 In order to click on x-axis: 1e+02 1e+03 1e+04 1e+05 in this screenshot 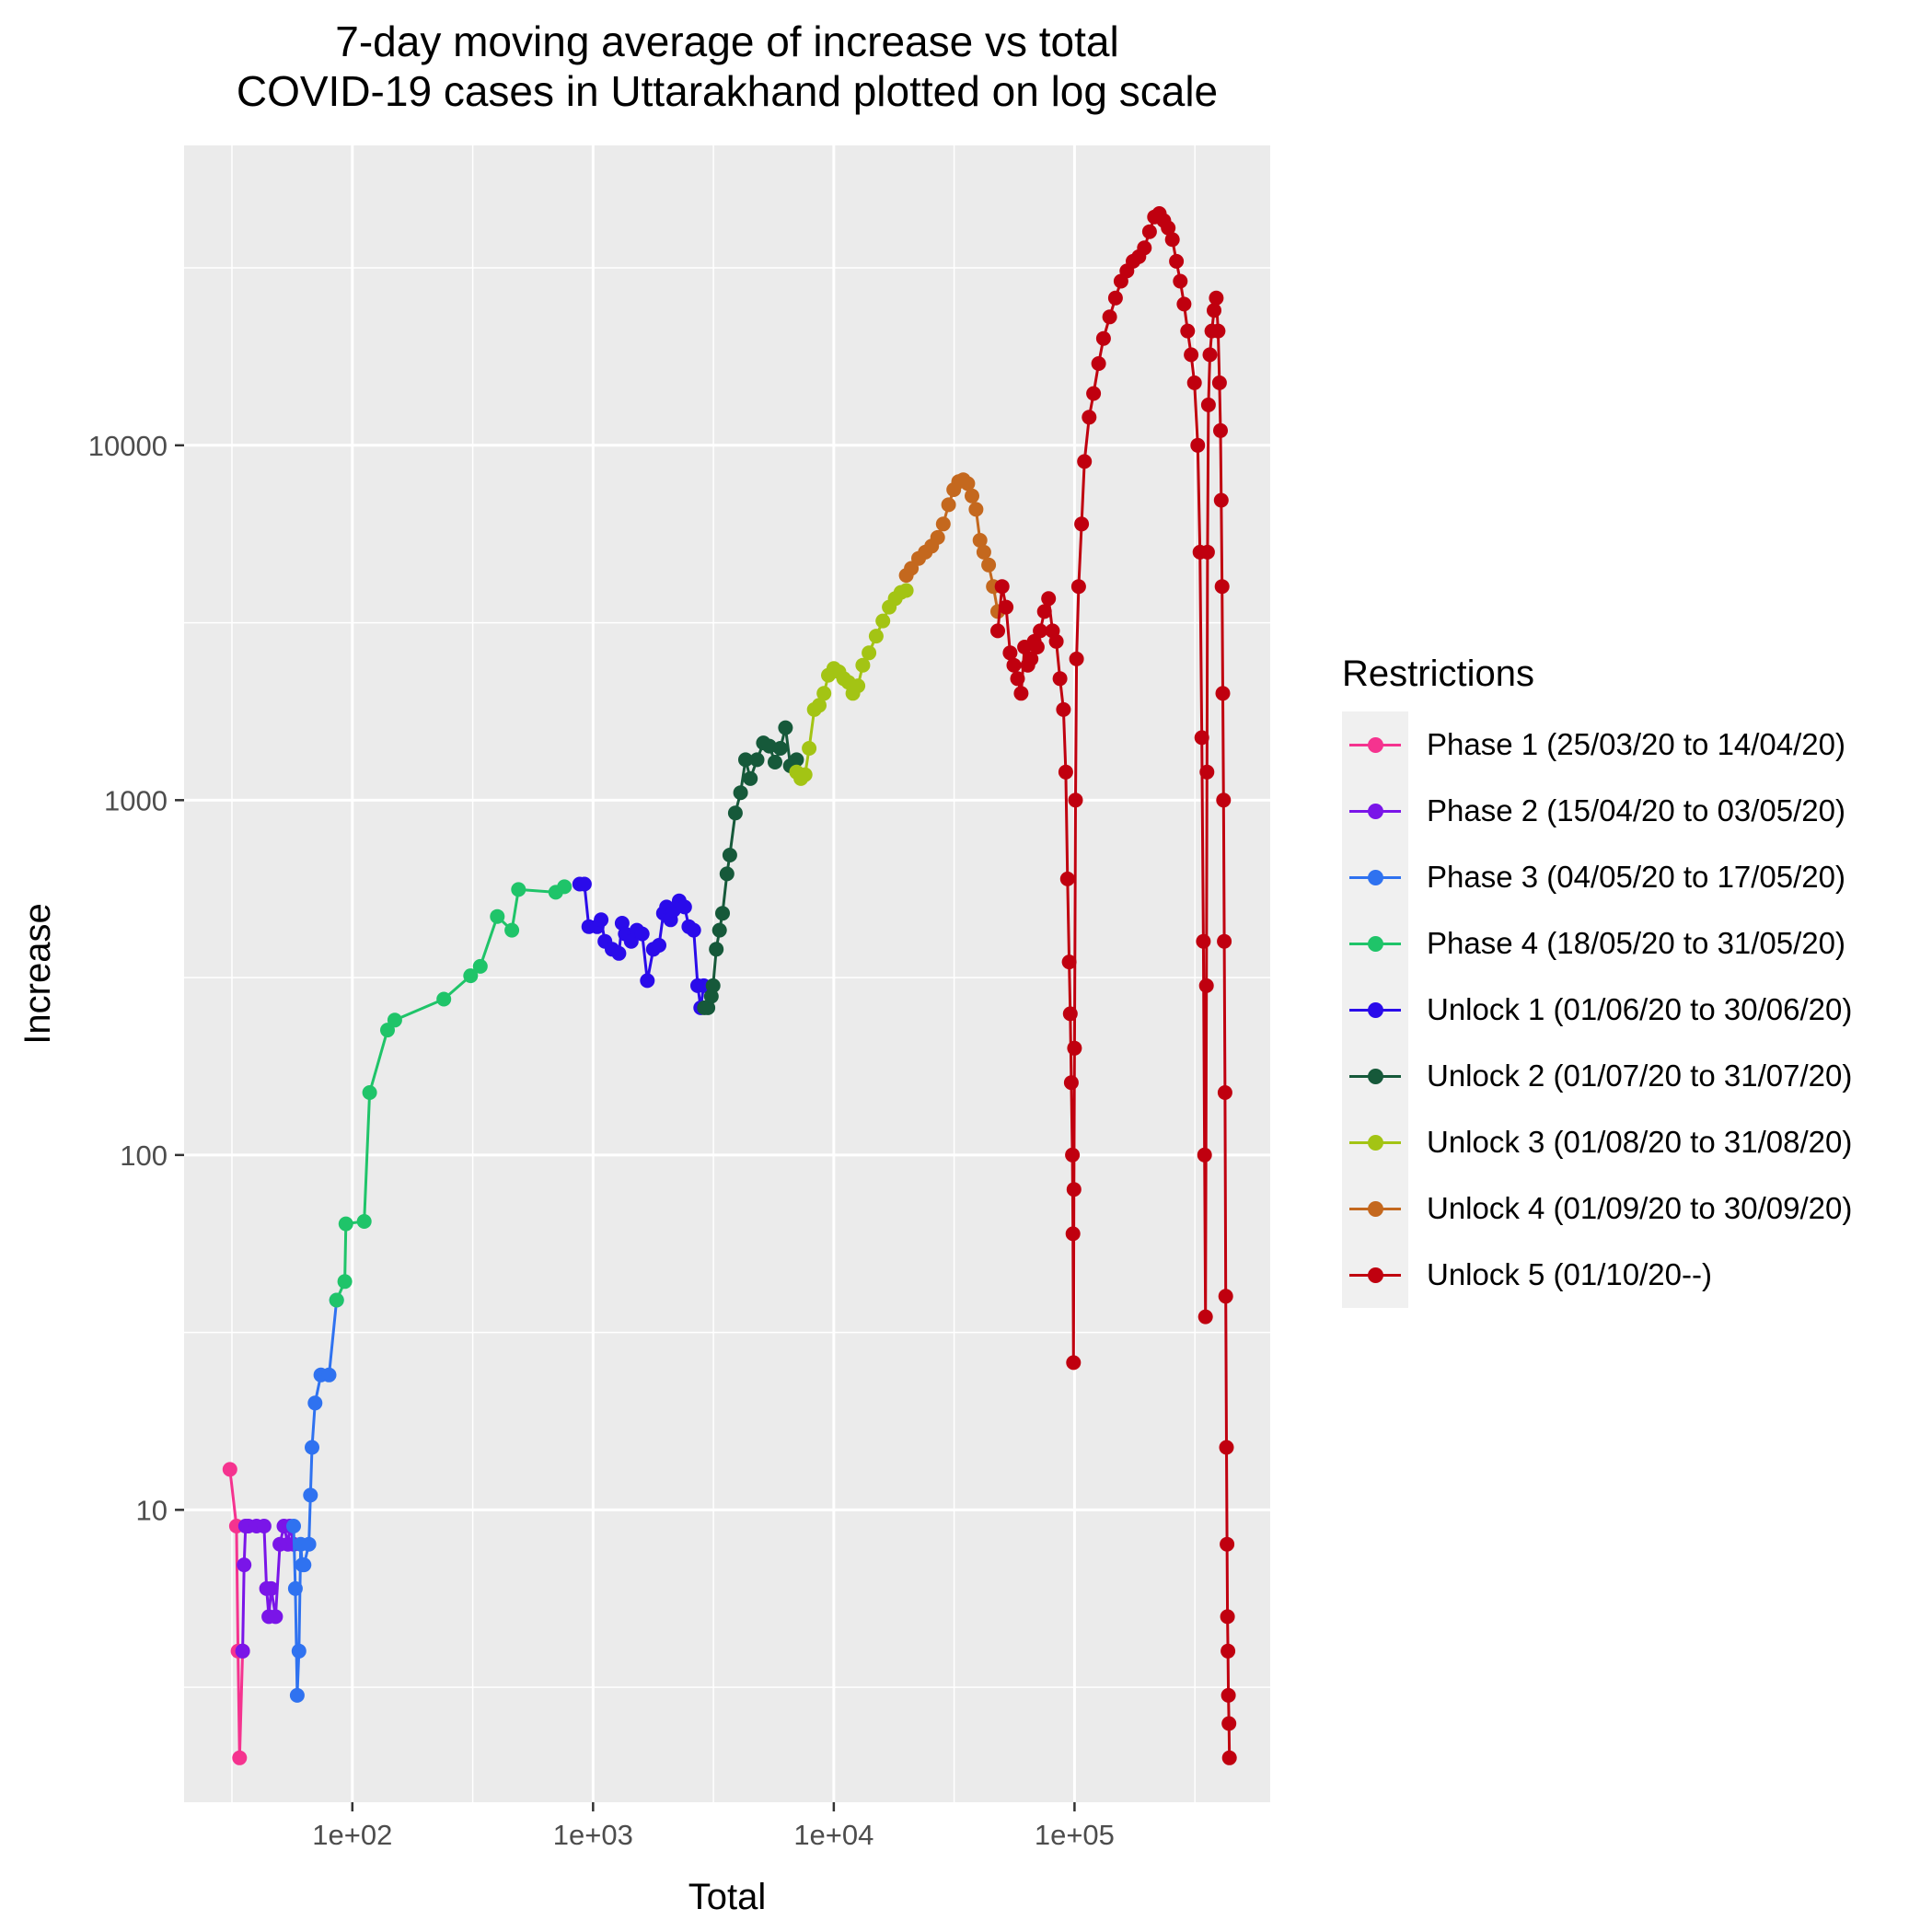, I will do `click(713, 1827)`.